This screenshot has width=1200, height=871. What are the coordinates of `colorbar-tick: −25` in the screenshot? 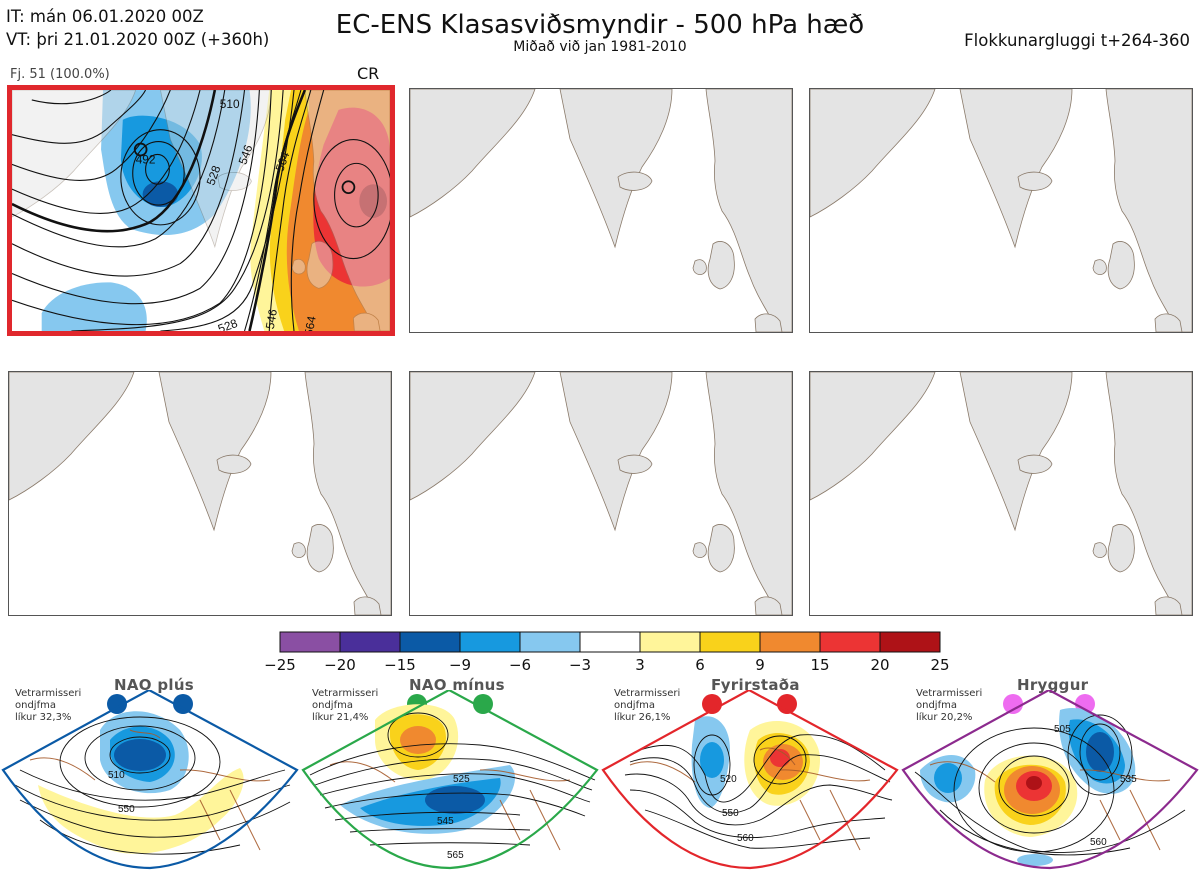 It's located at (280, 665).